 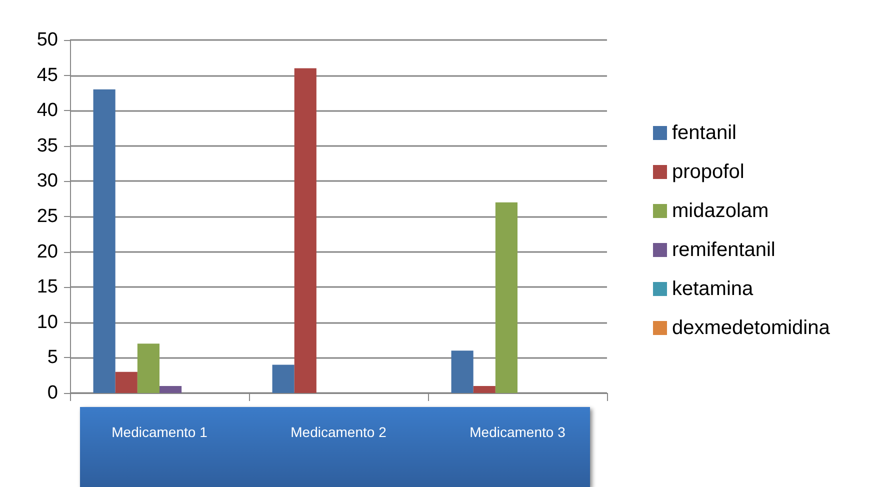 What do you see at coordinates (708, 172) in the screenshot?
I see `legend-label: propofol` at bounding box center [708, 172].